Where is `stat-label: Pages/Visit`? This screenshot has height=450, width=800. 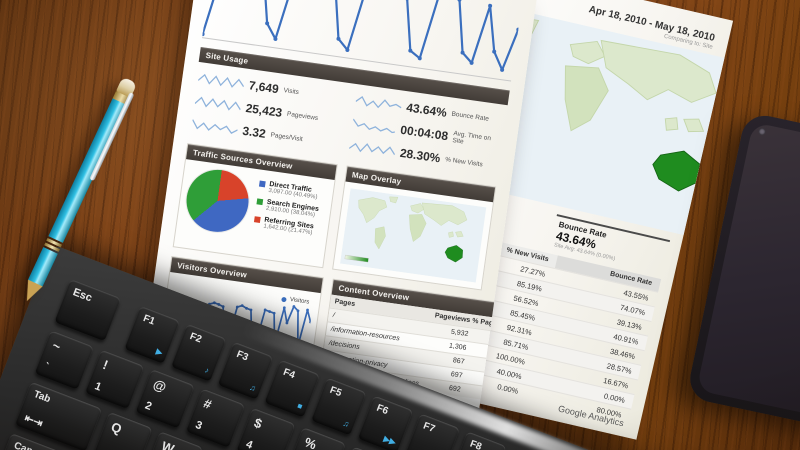
stat-label: Pages/Visit is located at coordinates (287, 137).